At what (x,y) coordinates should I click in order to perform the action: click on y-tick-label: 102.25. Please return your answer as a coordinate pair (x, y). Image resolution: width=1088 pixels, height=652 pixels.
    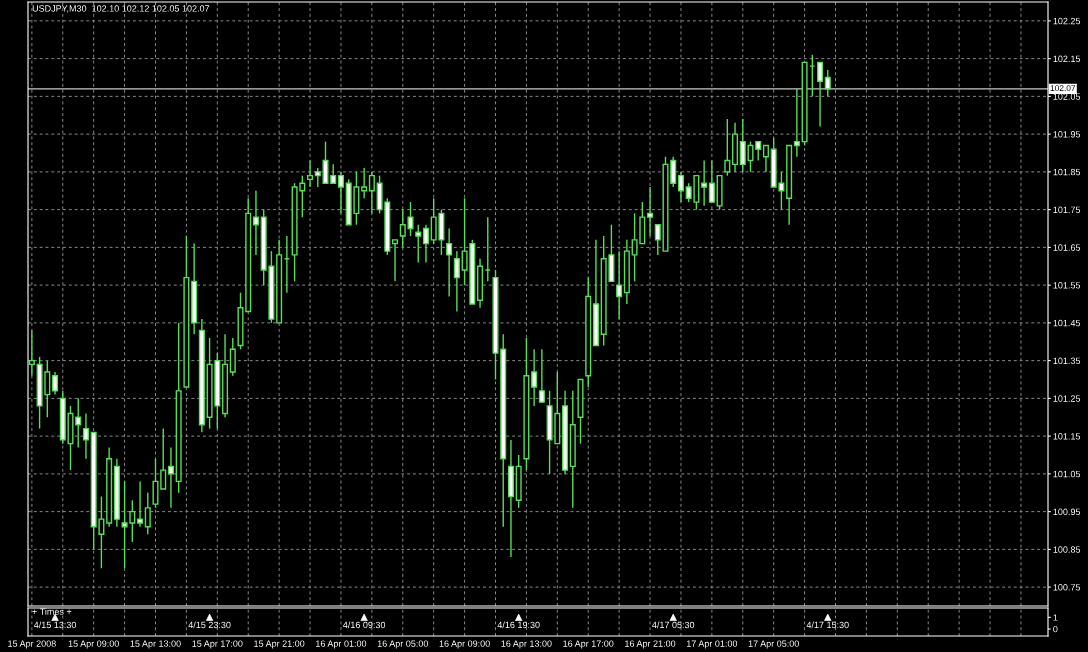
    Looking at the image, I should click on (1067, 21).